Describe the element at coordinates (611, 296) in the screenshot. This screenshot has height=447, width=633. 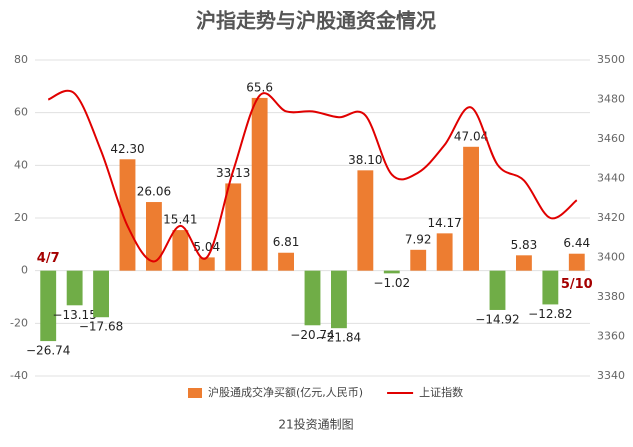
I see `y2-tick-label: 3380` at that location.